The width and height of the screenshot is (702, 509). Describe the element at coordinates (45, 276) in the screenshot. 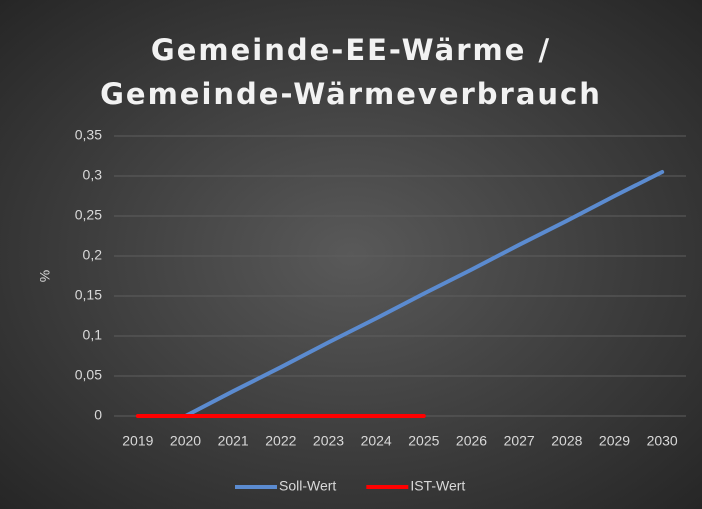

I see `y-axis-label: %` at that location.